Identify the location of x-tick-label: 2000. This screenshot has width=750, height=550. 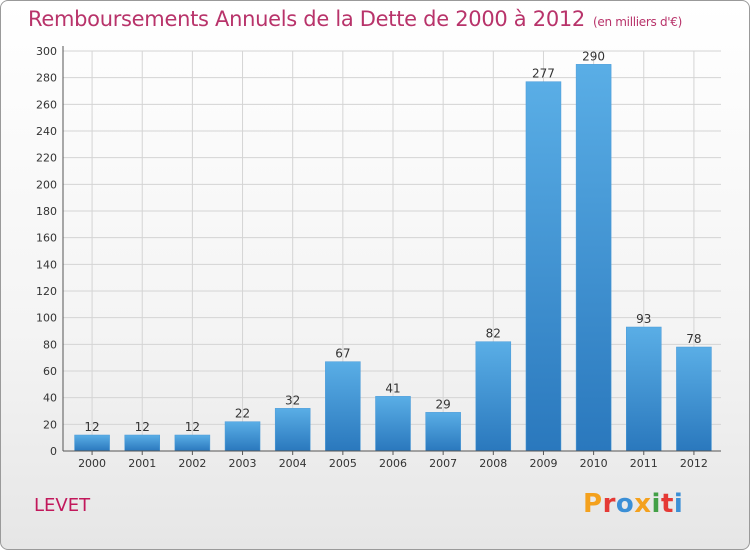
(92, 463).